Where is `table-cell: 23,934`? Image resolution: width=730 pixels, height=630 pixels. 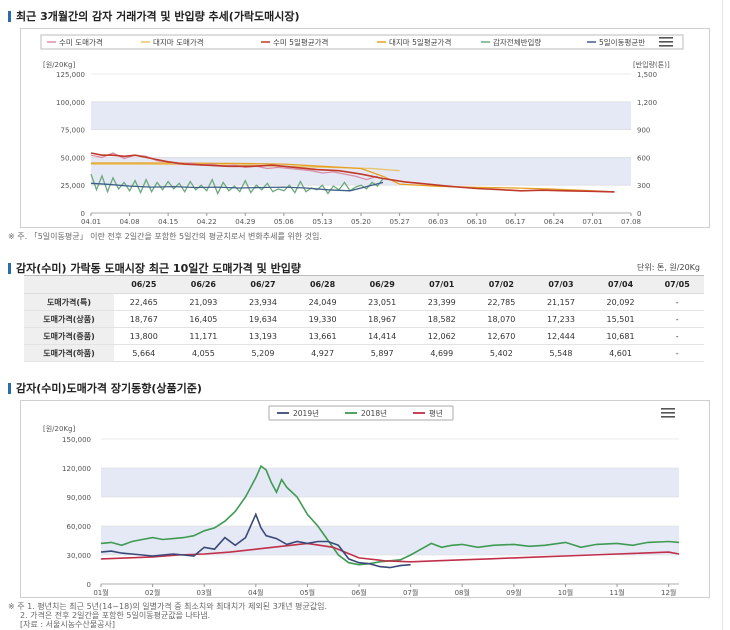
table-cell: 23,934 is located at coordinates (263, 302).